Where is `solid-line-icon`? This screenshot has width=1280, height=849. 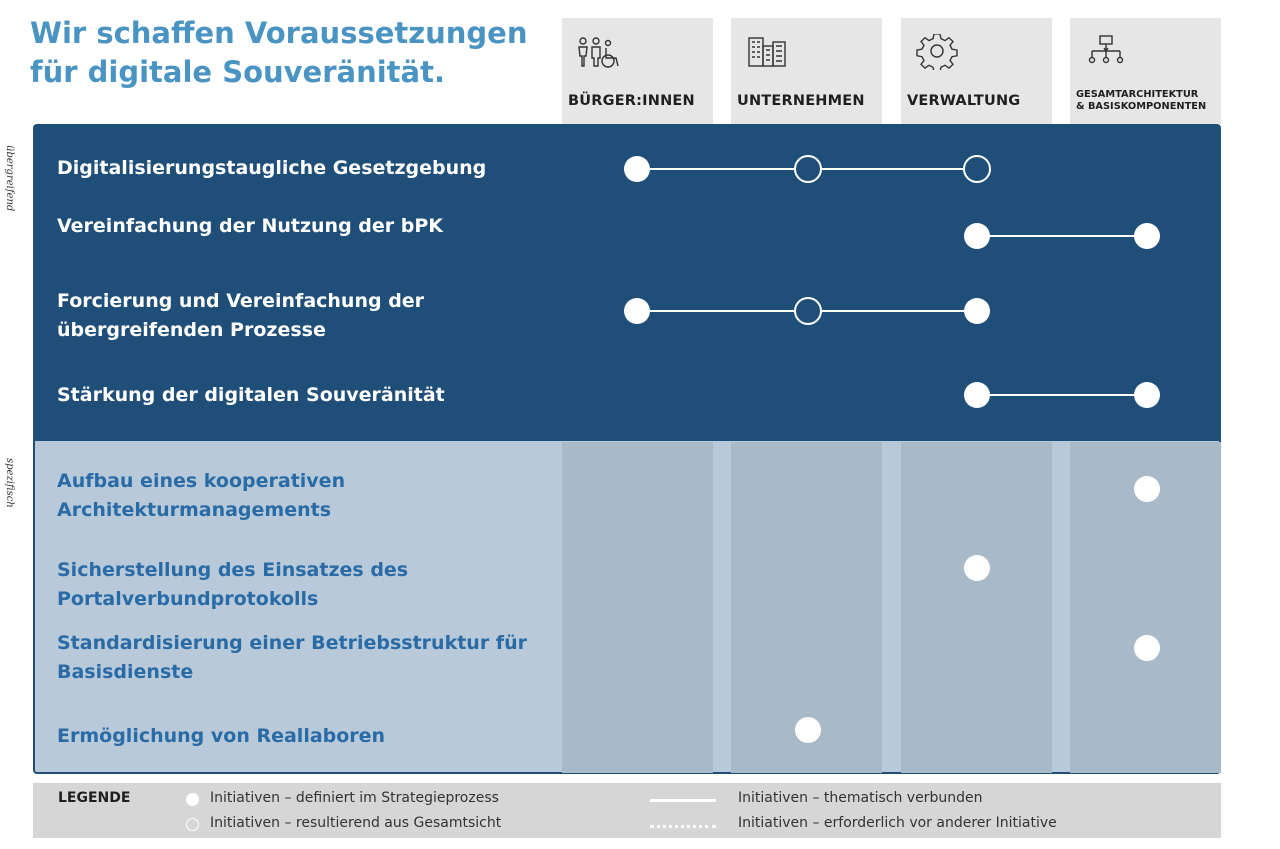 solid-line-icon is located at coordinates (683, 800).